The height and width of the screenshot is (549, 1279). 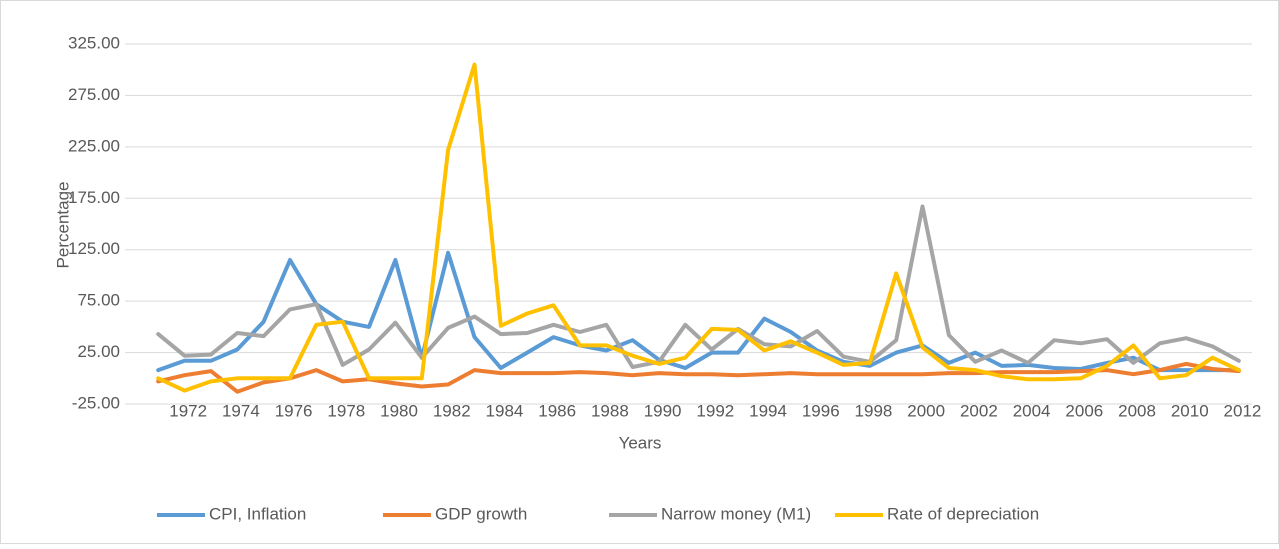 What do you see at coordinates (979, 410) in the screenshot?
I see `x-tick-label: 2002` at bounding box center [979, 410].